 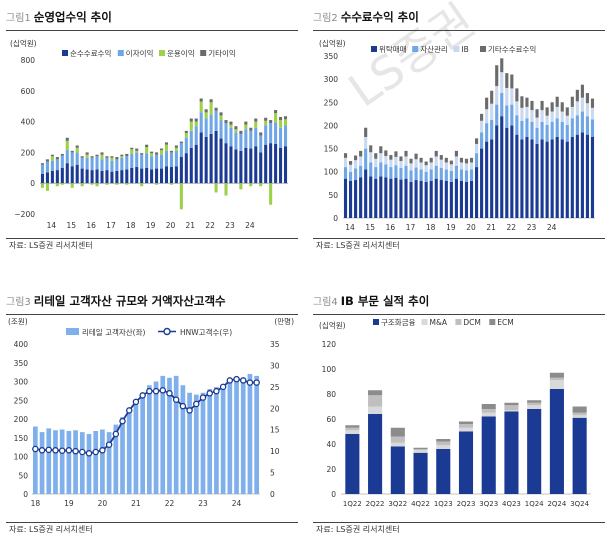 What do you see at coordinates (424, 322) in the screenshot?
I see `legend-swatch` at bounding box center [424, 322].